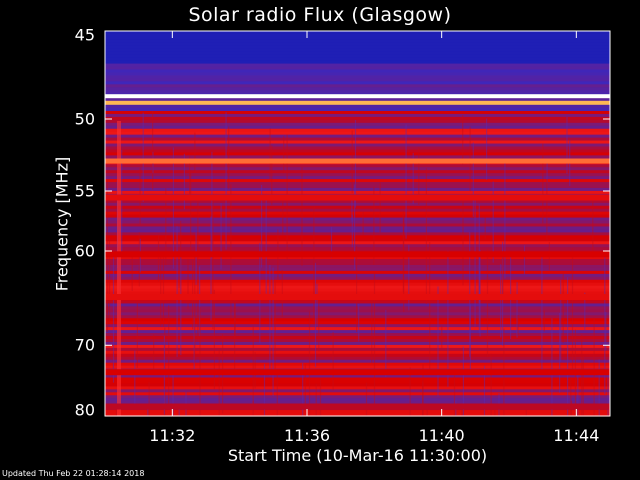 This screenshot has width=640, height=480. Describe the element at coordinates (73, 473) in the screenshot. I see `update-timestamp: Updated Thu Feb 22 01:28:14 2018` at that location.